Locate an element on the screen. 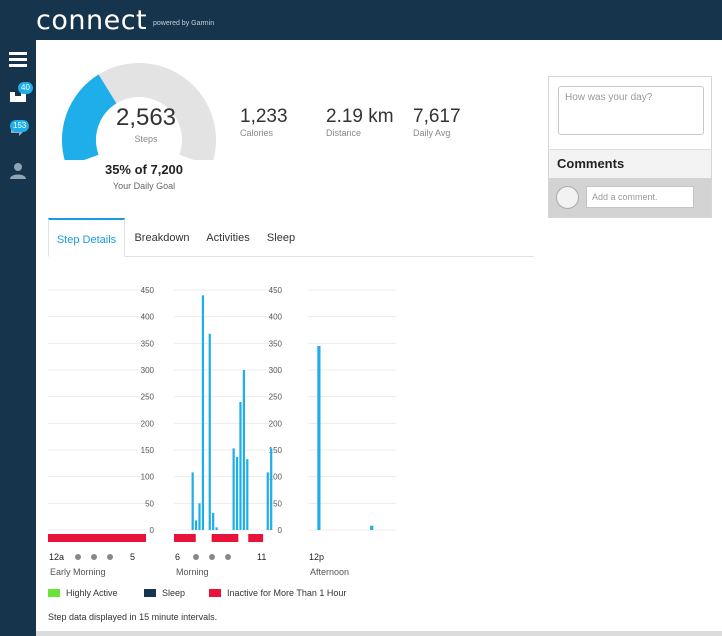 Image resolution: width=722 pixels, height=636 pixels. steps-label: Steps is located at coordinates (146, 139).